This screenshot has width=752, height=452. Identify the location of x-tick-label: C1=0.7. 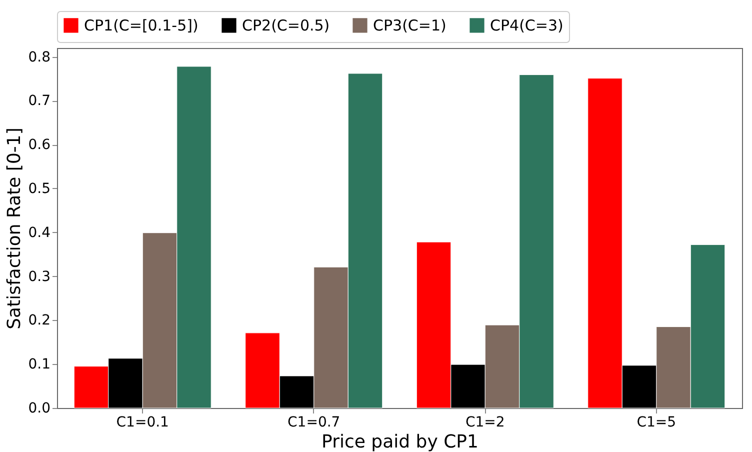
(314, 422).